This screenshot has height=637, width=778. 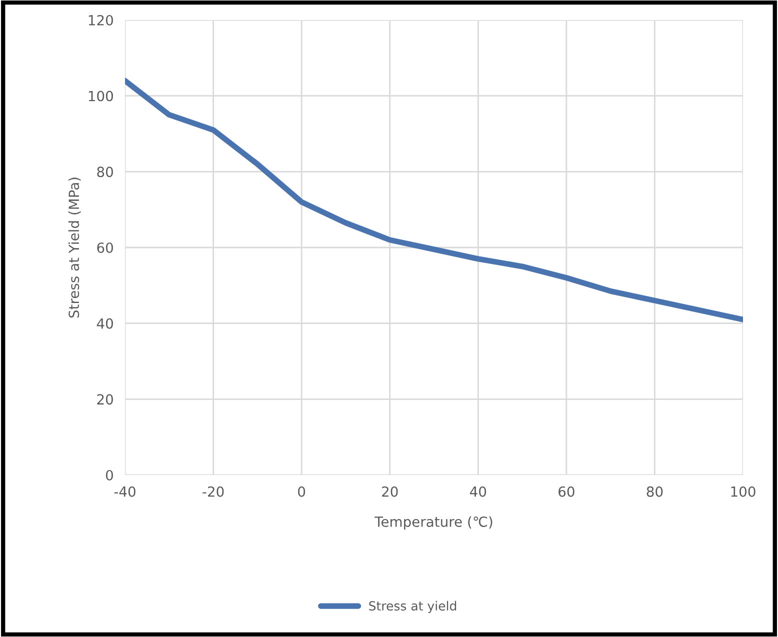 I want to click on y-tick-label: 0, so click(x=109, y=475).